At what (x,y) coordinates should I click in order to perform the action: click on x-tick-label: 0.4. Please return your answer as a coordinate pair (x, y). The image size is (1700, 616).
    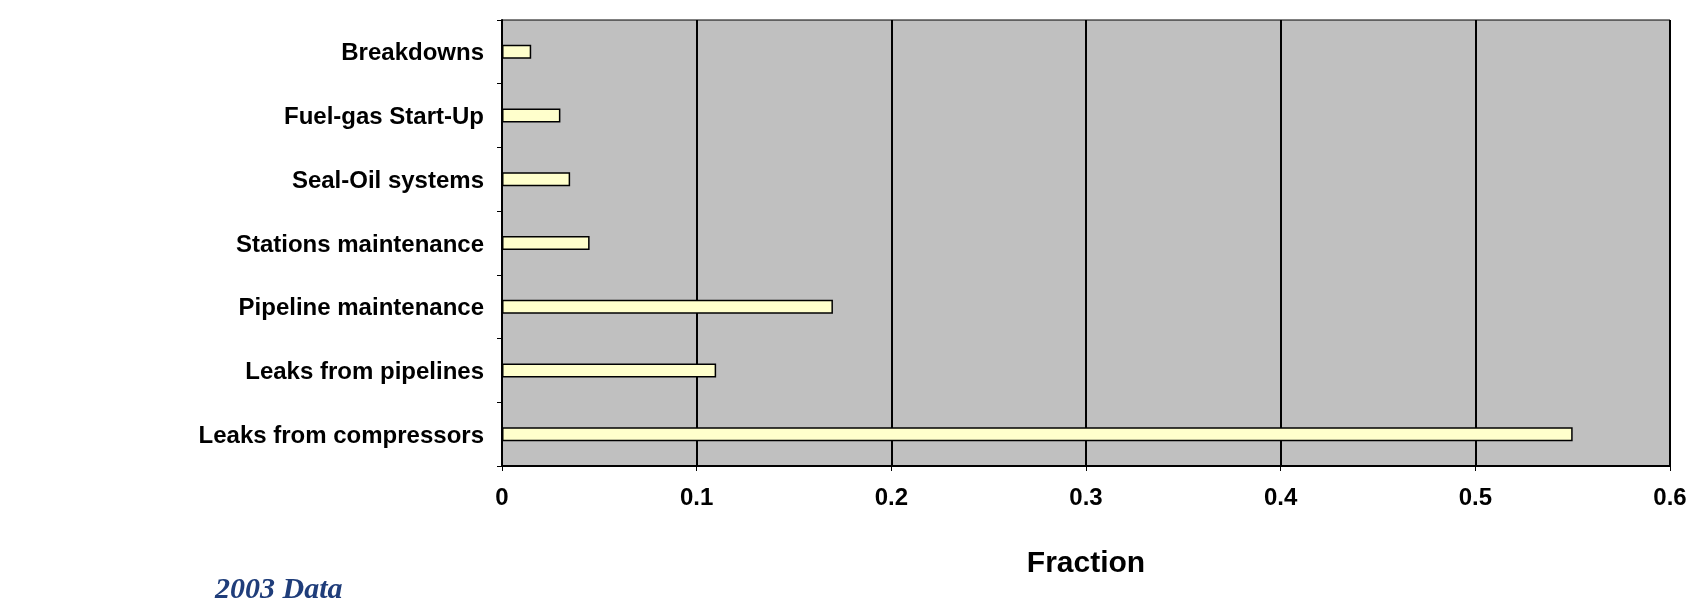
    Looking at the image, I should click on (1280, 496).